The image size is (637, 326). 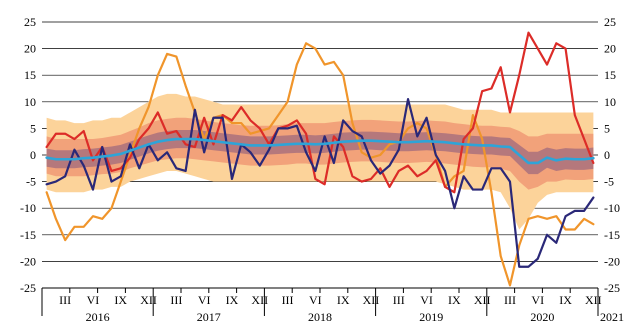 I want to click on y-tick-label-left: -10, so click(x=28, y=208).